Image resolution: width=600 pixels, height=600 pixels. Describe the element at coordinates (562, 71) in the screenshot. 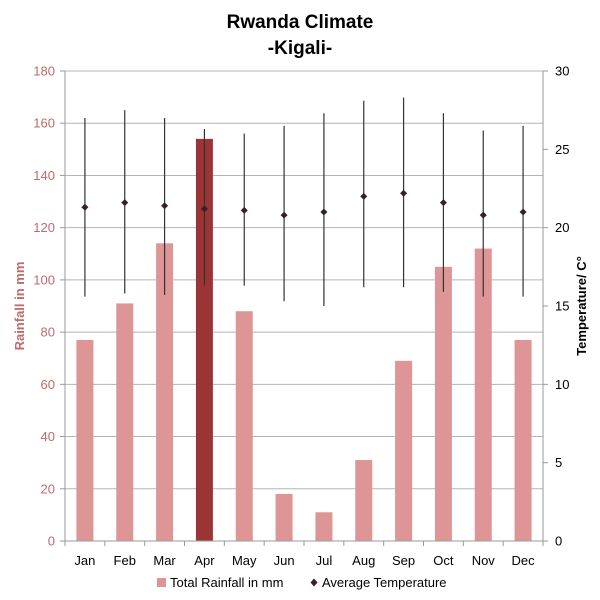

I see `y-tick-label-right: 30` at that location.